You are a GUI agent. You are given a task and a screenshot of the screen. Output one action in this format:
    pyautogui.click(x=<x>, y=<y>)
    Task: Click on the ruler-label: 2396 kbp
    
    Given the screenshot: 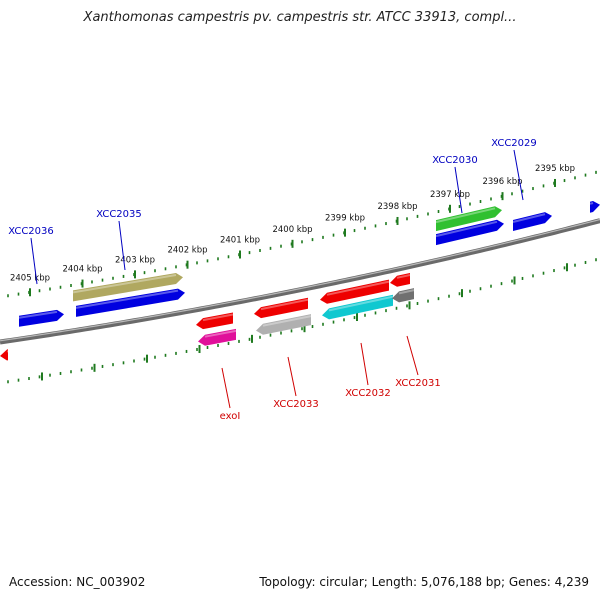 What is the action you would take?
    pyautogui.click(x=502, y=182)
    